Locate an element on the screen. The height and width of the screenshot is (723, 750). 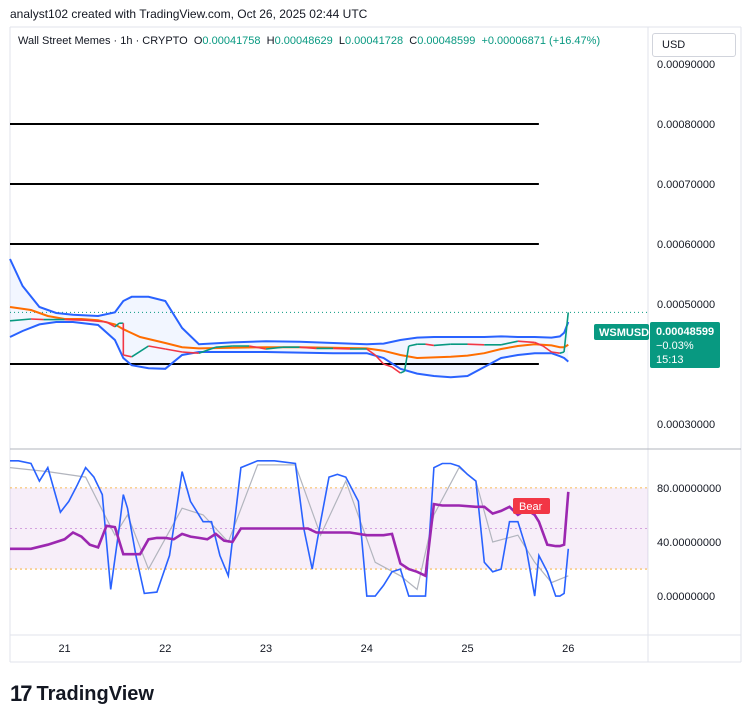
time-tick-label: 21 is located at coordinates (64, 649).